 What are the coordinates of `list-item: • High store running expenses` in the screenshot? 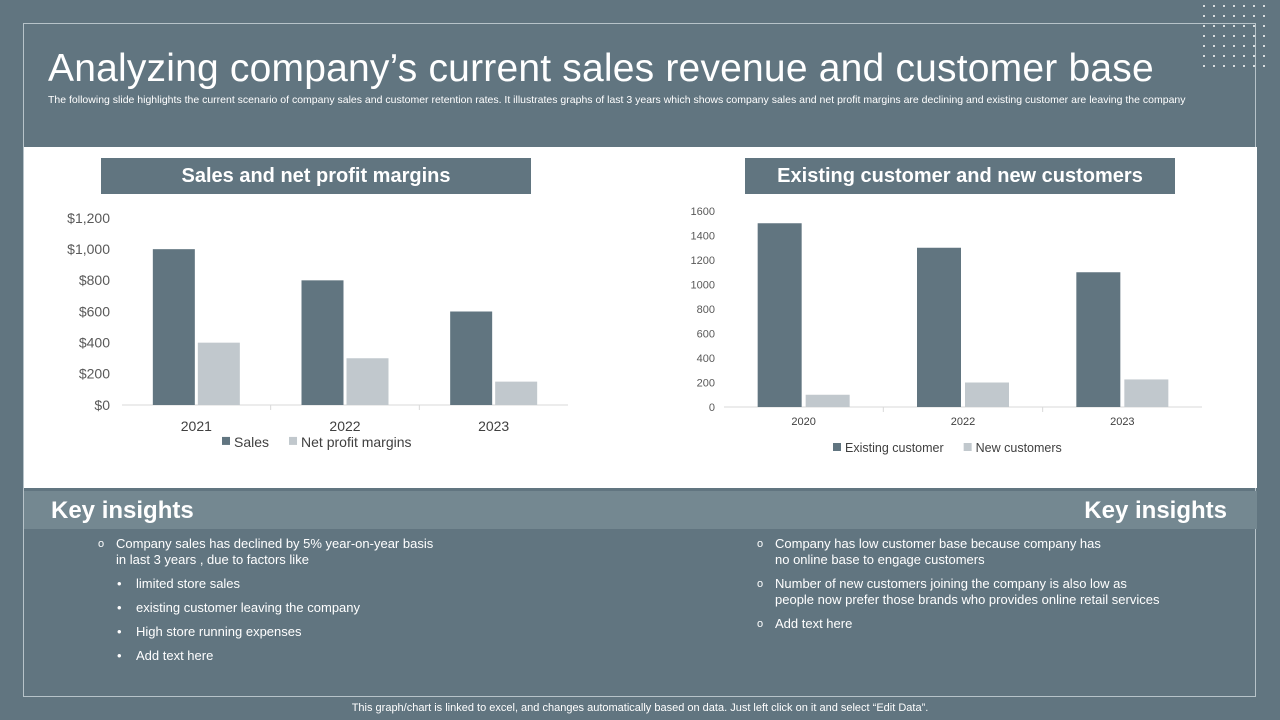 It's located at (296, 632).